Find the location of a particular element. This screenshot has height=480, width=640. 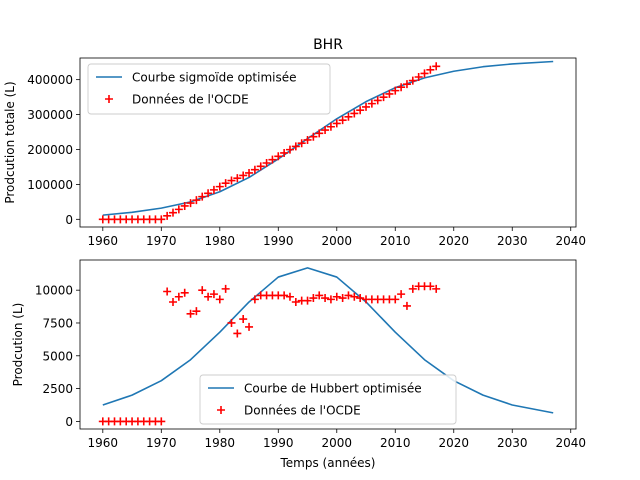

x-tick-label: 1990 is located at coordinates (278, 443).